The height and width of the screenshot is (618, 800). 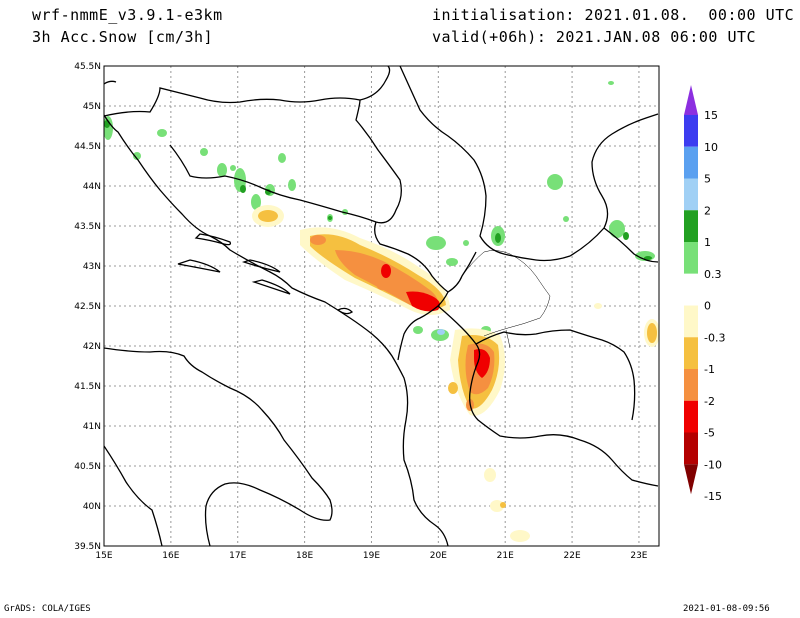 What do you see at coordinates (87, 467) in the screenshot?
I see `lat-tick-label: 40.5N` at bounding box center [87, 467].